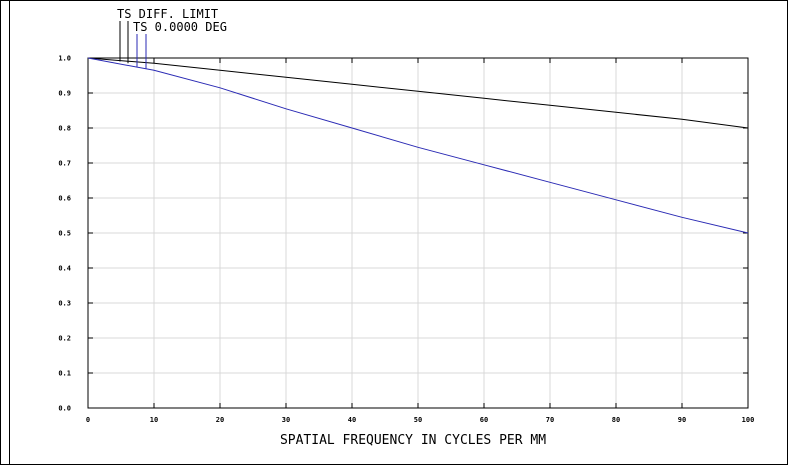 The height and width of the screenshot is (465, 788). What do you see at coordinates (286, 420) in the screenshot?
I see `x-tick-label: 30` at bounding box center [286, 420].